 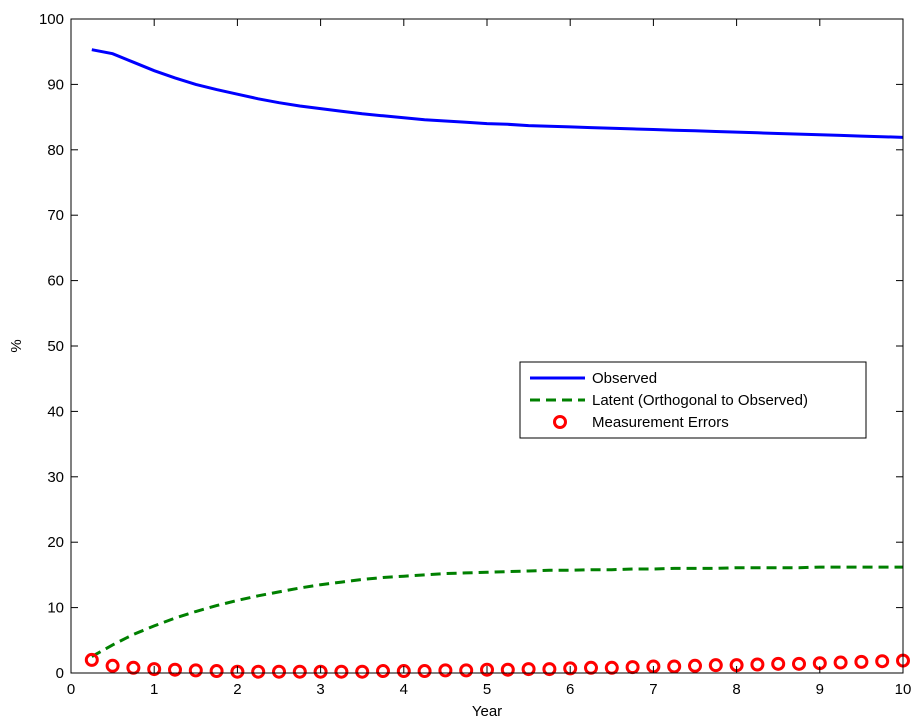 What do you see at coordinates (154, 689) in the screenshot?
I see `x-tick-label: 1` at bounding box center [154, 689].